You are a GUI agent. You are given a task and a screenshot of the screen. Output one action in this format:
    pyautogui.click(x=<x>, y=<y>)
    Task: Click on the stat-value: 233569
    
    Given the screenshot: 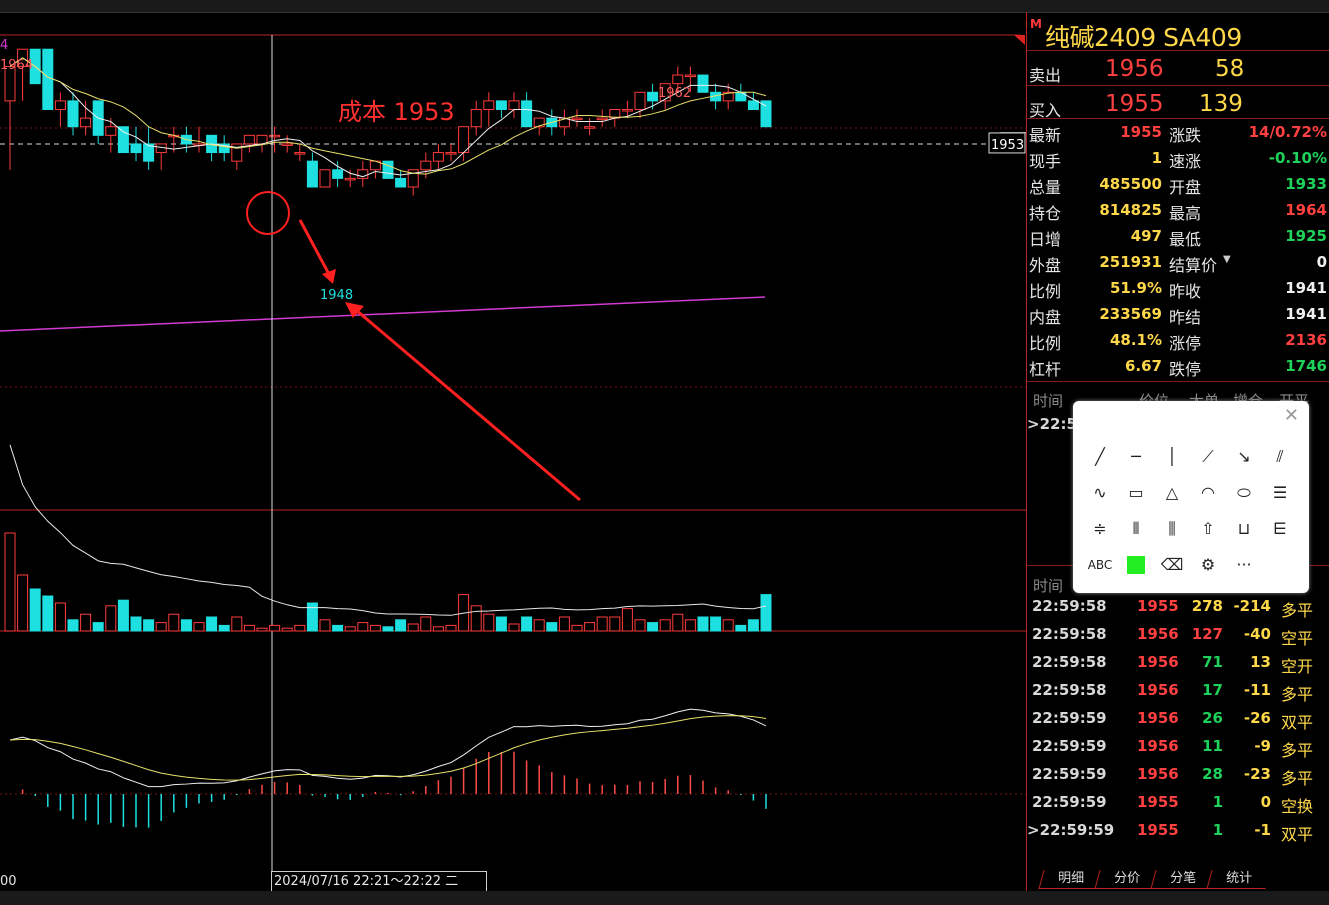 What is the action you would take?
    pyautogui.click(x=1130, y=314)
    